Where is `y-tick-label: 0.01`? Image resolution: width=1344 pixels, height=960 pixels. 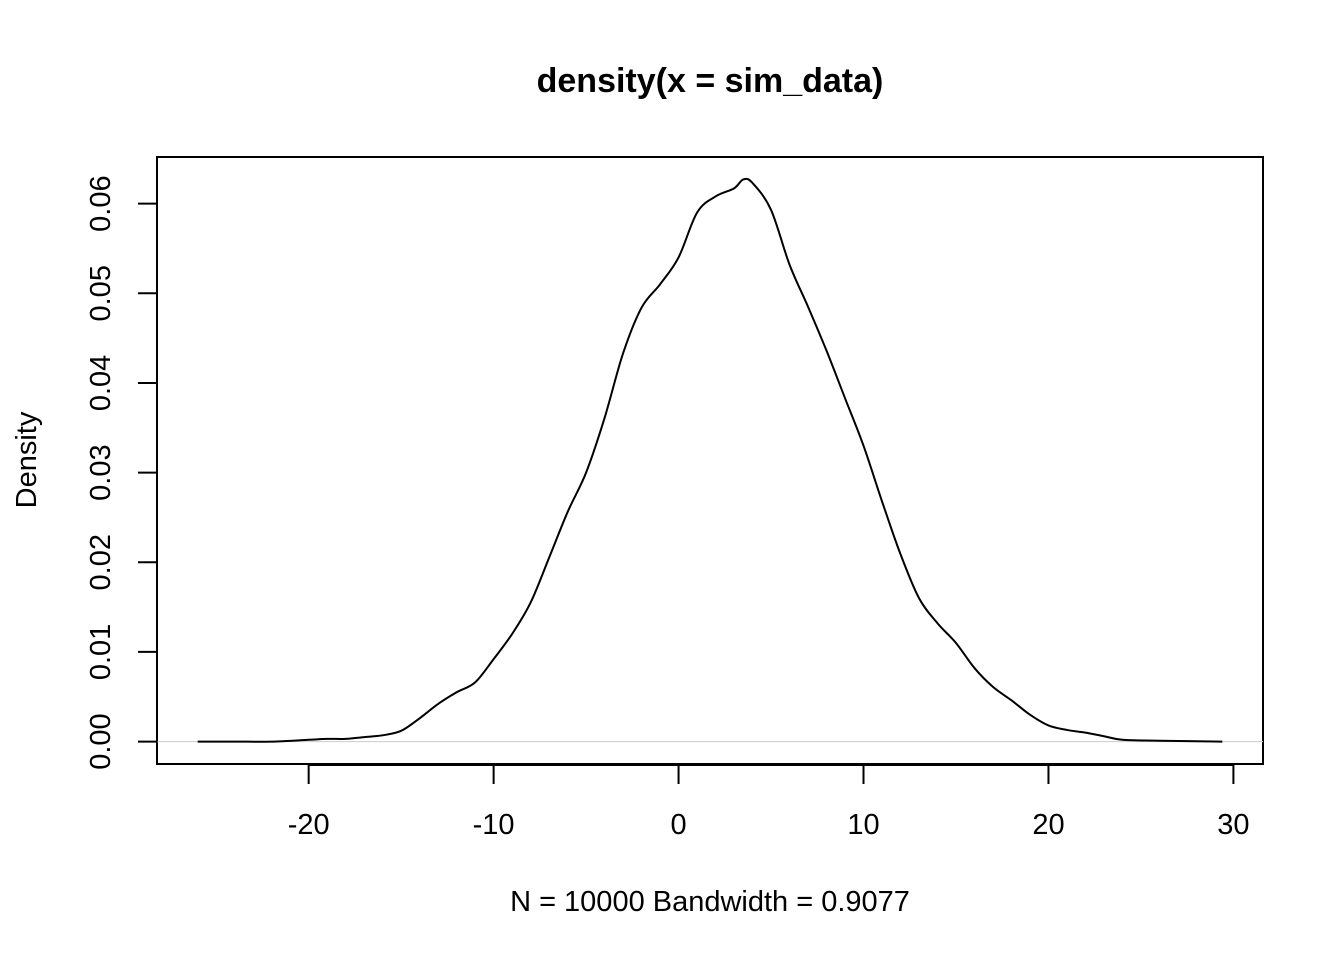 y-tick-label: 0.01 is located at coordinates (101, 652).